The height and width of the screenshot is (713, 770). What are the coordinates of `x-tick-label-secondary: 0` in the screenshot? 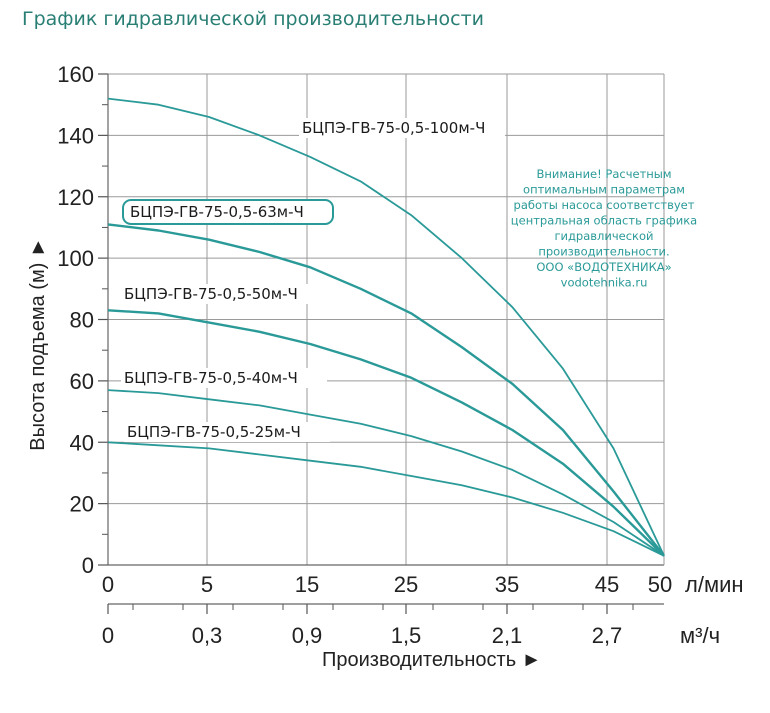 It's located at (108, 635).